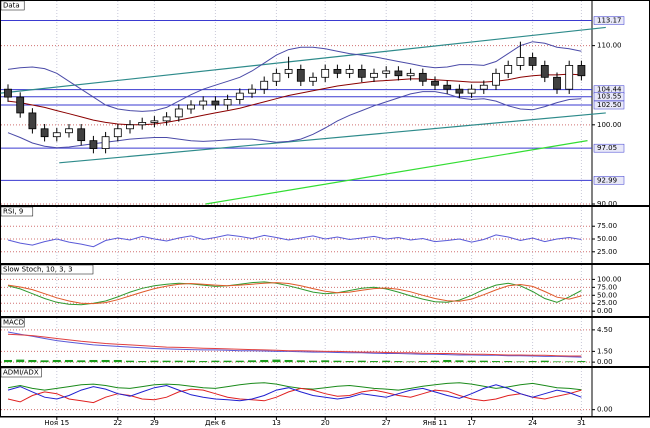 Image resolution: width=650 pixels, height=428 pixels. I want to click on y-tick-label: 4.50, so click(605, 330).